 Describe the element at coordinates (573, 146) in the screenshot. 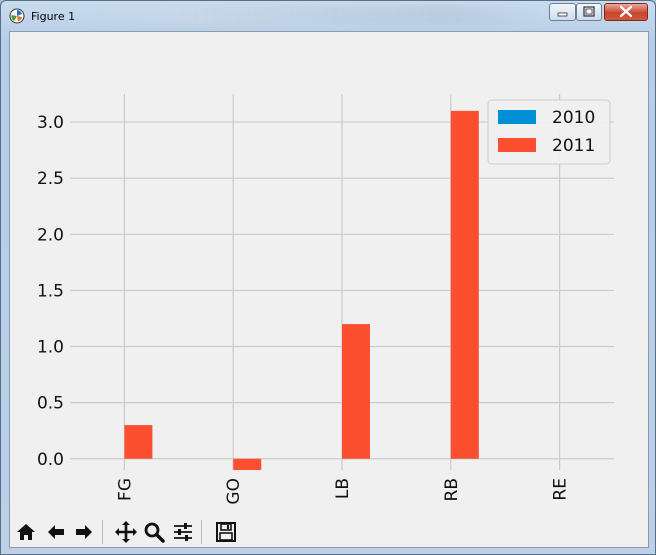

I see `legend-label-2011: 2011` at that location.